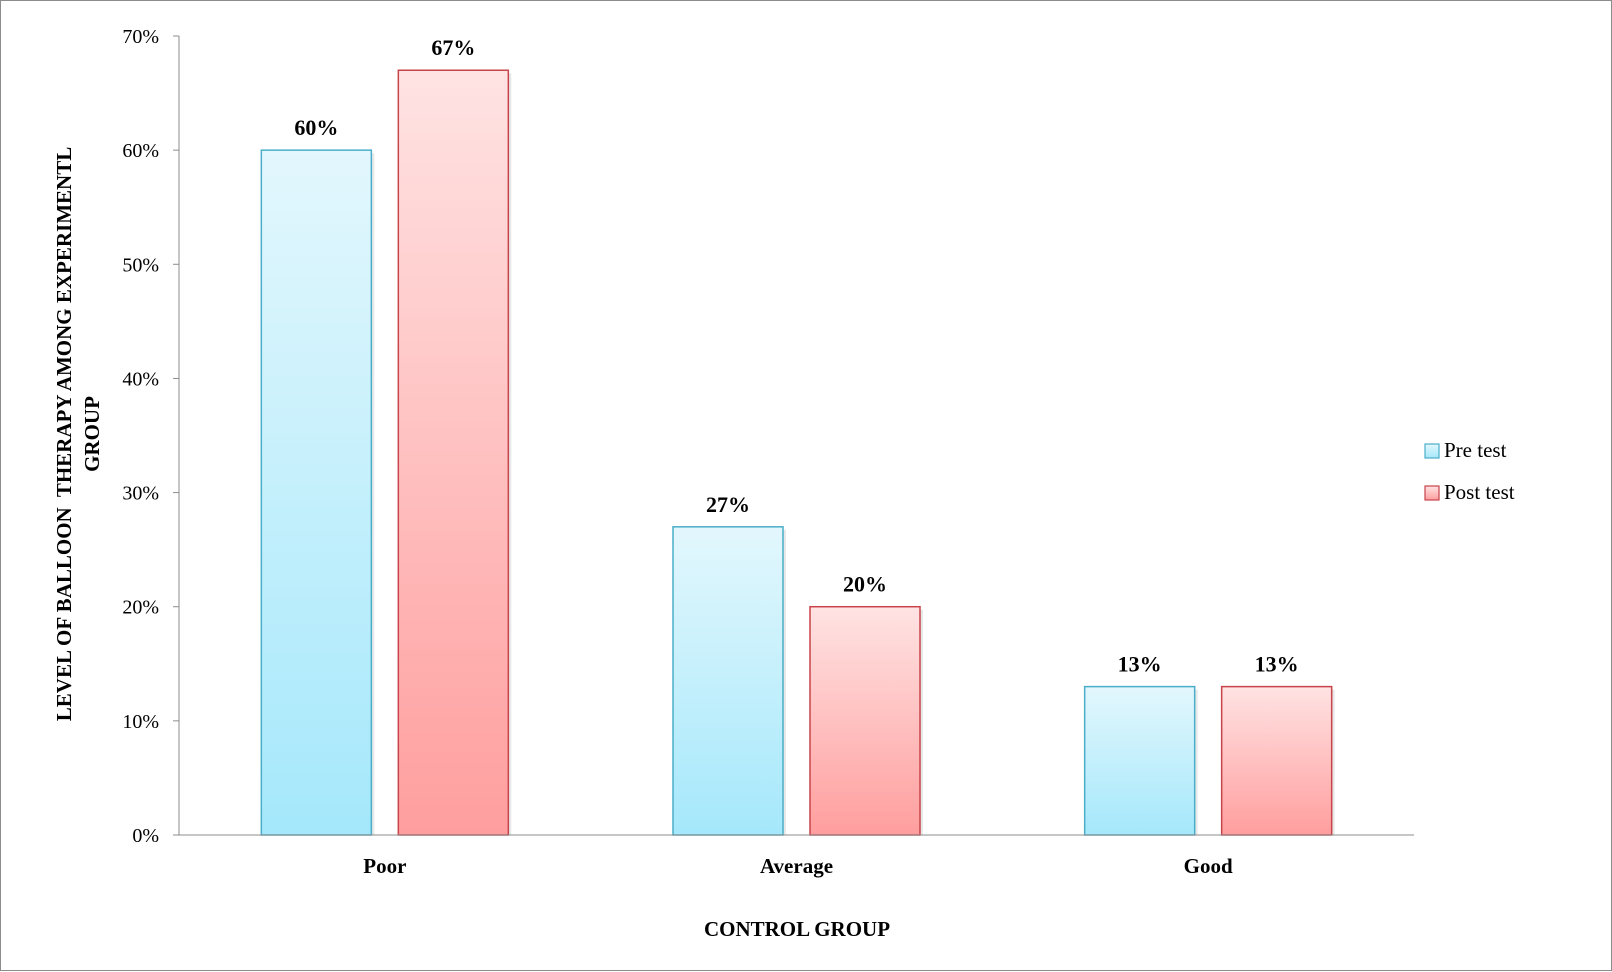  Describe the element at coordinates (384, 866) in the screenshot. I see `category-label-poor: Poor` at that location.